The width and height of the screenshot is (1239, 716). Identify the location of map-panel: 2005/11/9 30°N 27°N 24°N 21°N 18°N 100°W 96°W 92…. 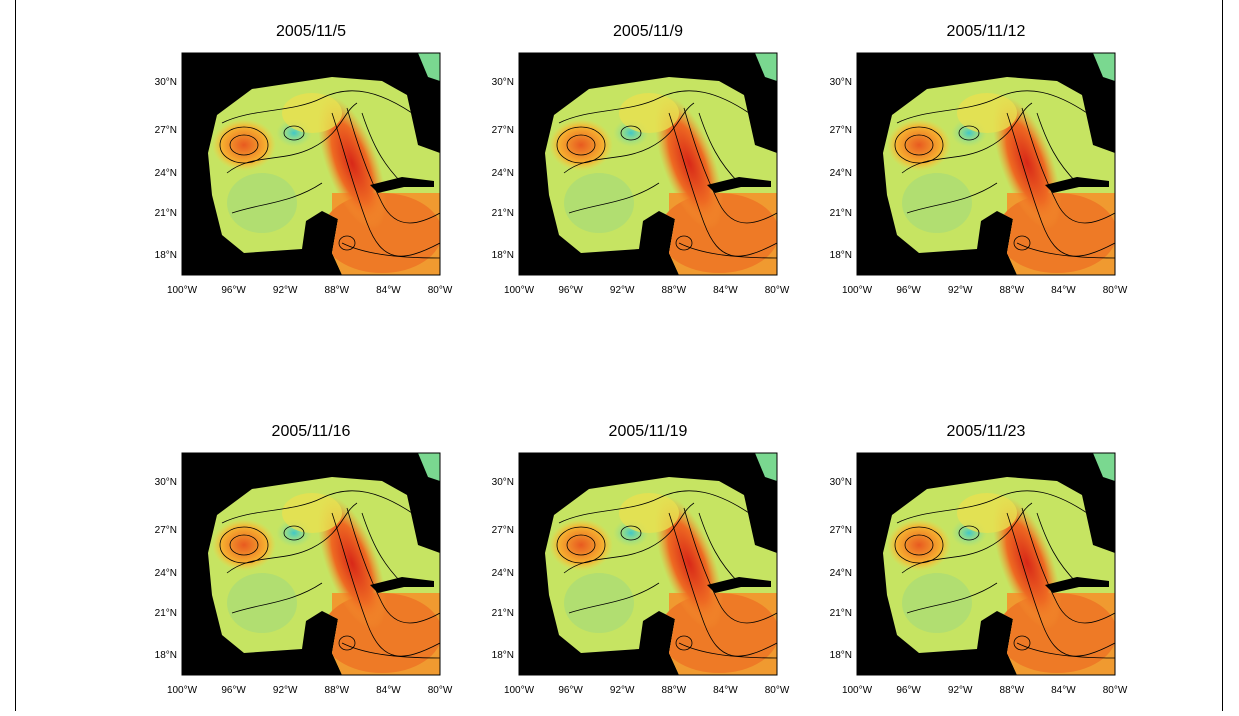
(641, 159).